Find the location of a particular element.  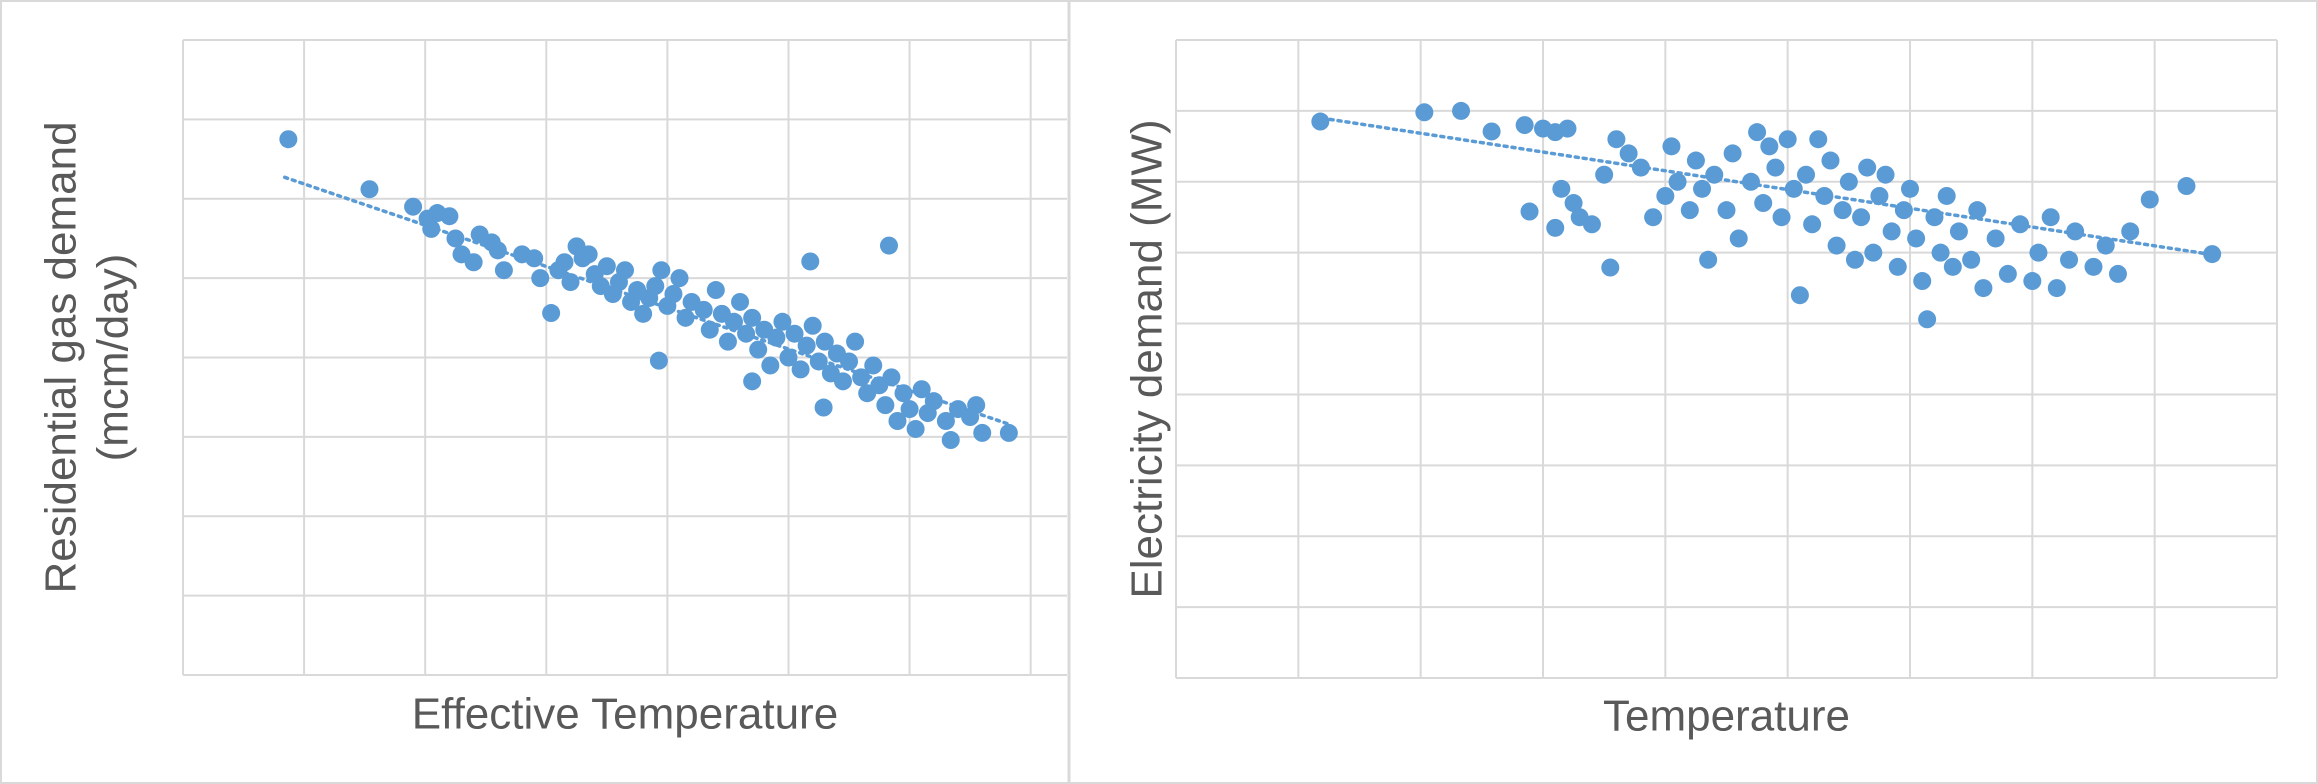

y-axis-label: (mcm/day) is located at coordinates (113, 358).